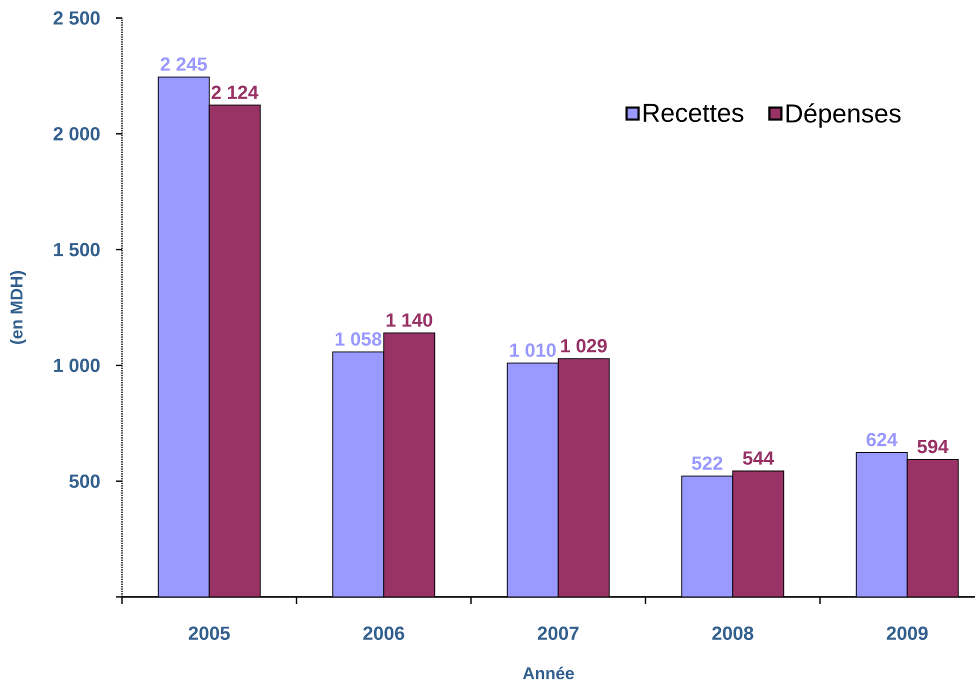  What do you see at coordinates (235, 92) in the screenshot?
I see `data-label: 2 124` at bounding box center [235, 92].